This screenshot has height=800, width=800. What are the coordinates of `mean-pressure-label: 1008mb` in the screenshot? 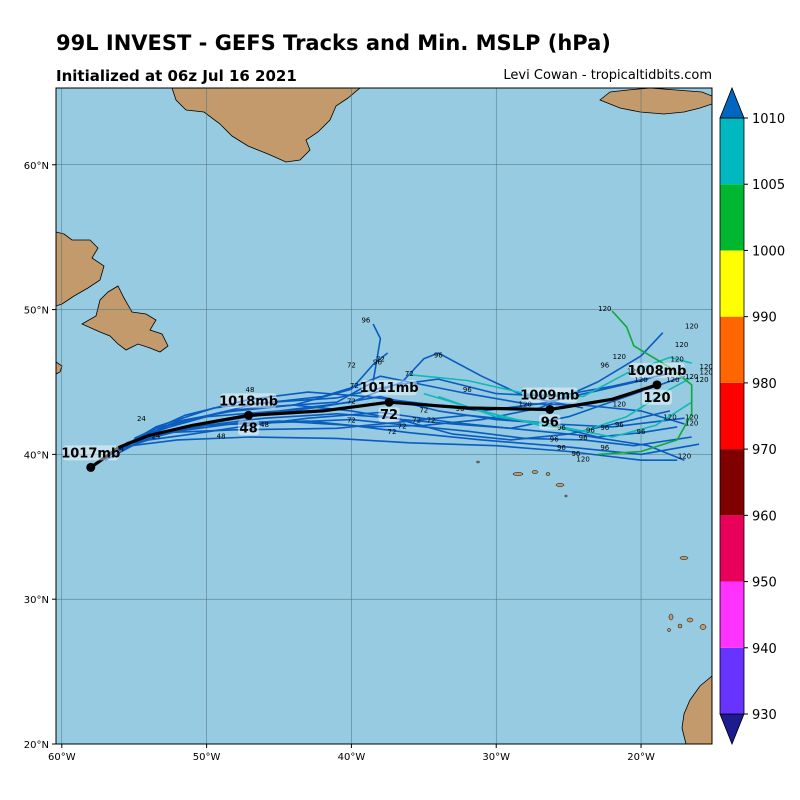 It's located at (656, 371).